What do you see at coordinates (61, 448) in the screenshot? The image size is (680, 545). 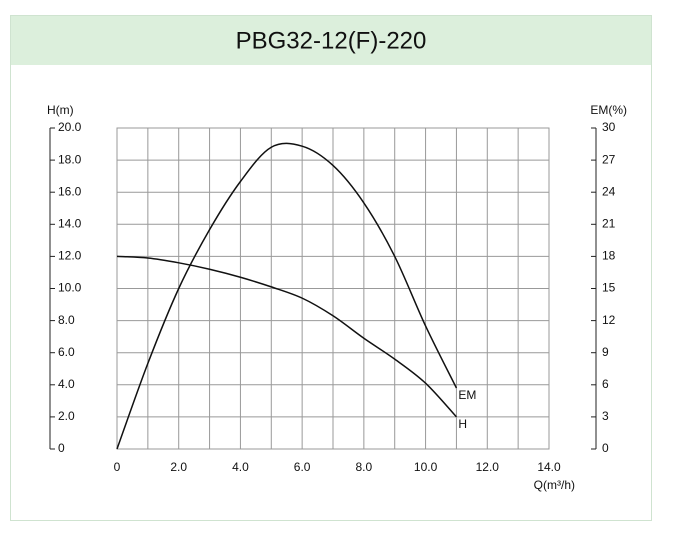 I see `y-tick-label: 0` at bounding box center [61, 448].